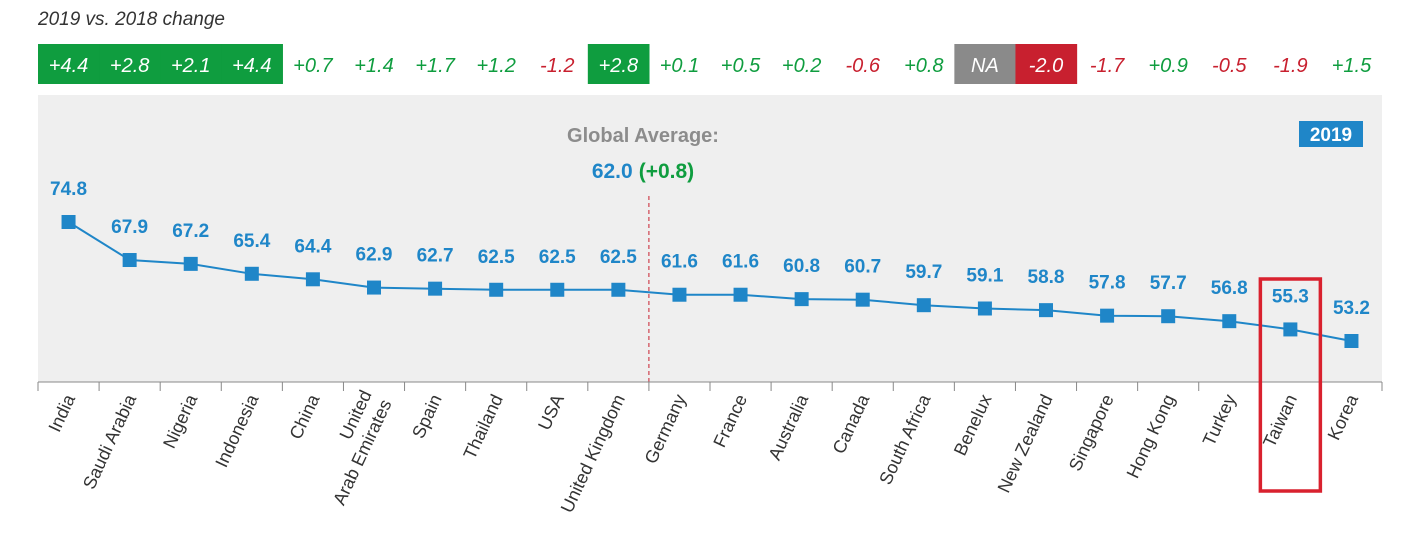  I want to click on category-label: USA, so click(551, 412).